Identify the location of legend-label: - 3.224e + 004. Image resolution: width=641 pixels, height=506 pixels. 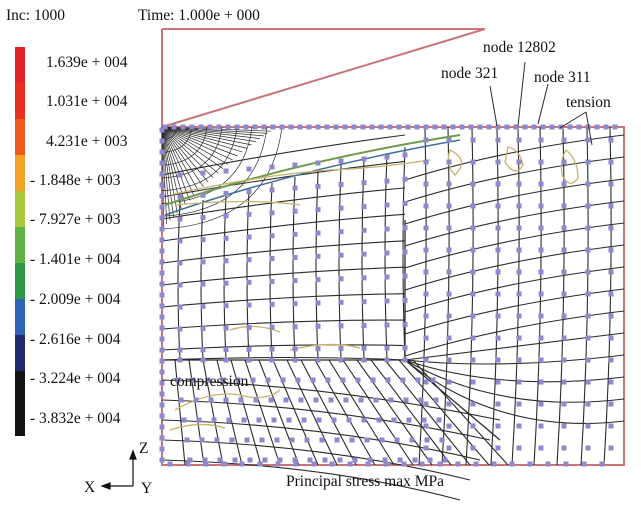
(75, 378).